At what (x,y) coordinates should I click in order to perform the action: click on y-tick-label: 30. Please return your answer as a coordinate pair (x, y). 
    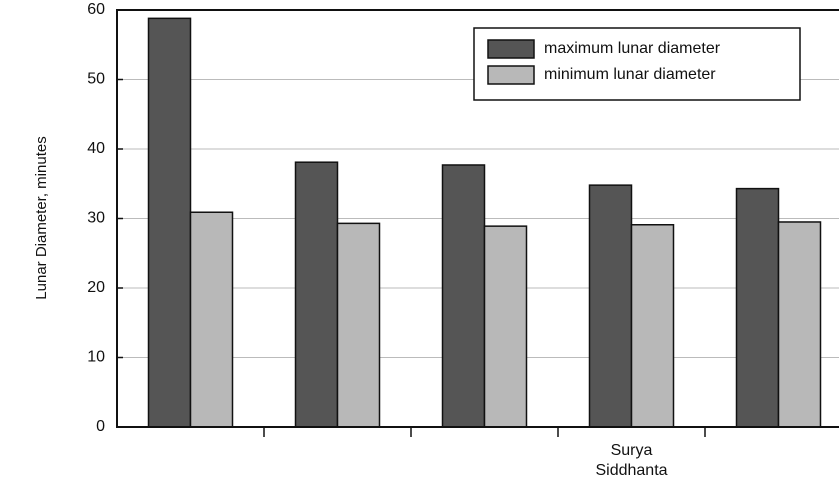
    Looking at the image, I should click on (96, 218).